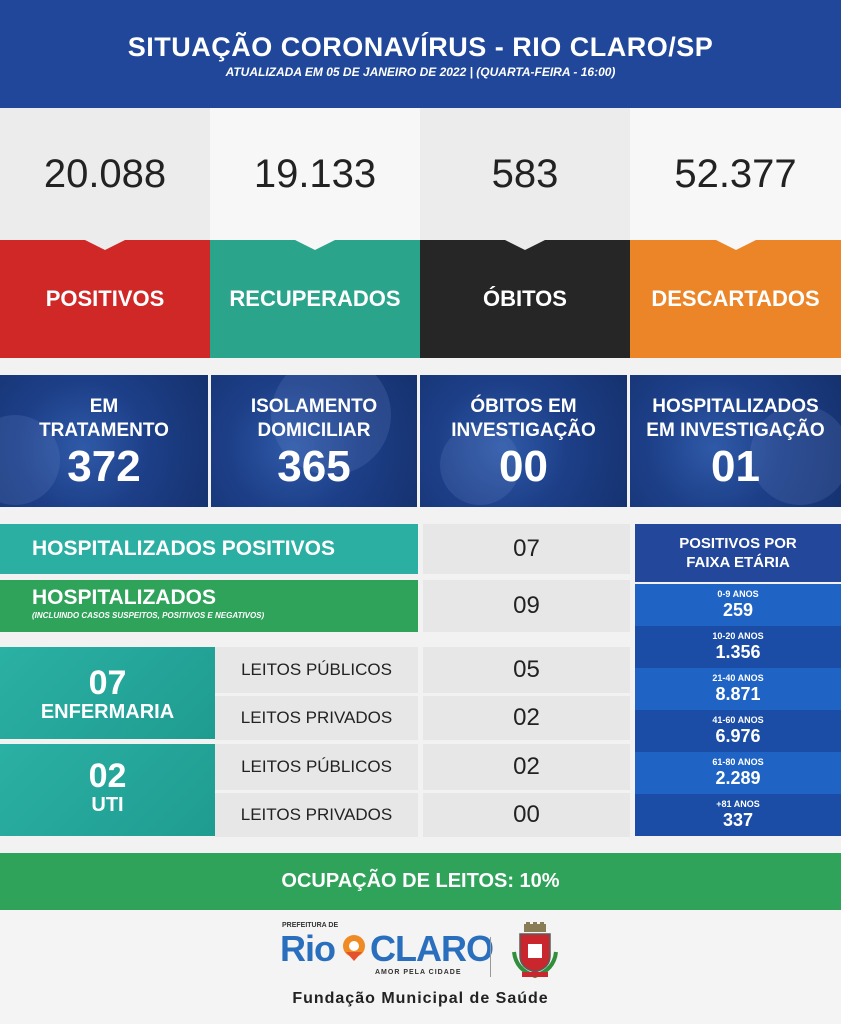 Image resolution: width=841 pixels, height=1024 pixels. Describe the element at coordinates (523, 418) in the screenshot. I see `obitos-investigacao-label: ÓBITOS EM INVESTIGAÇÃO` at that location.